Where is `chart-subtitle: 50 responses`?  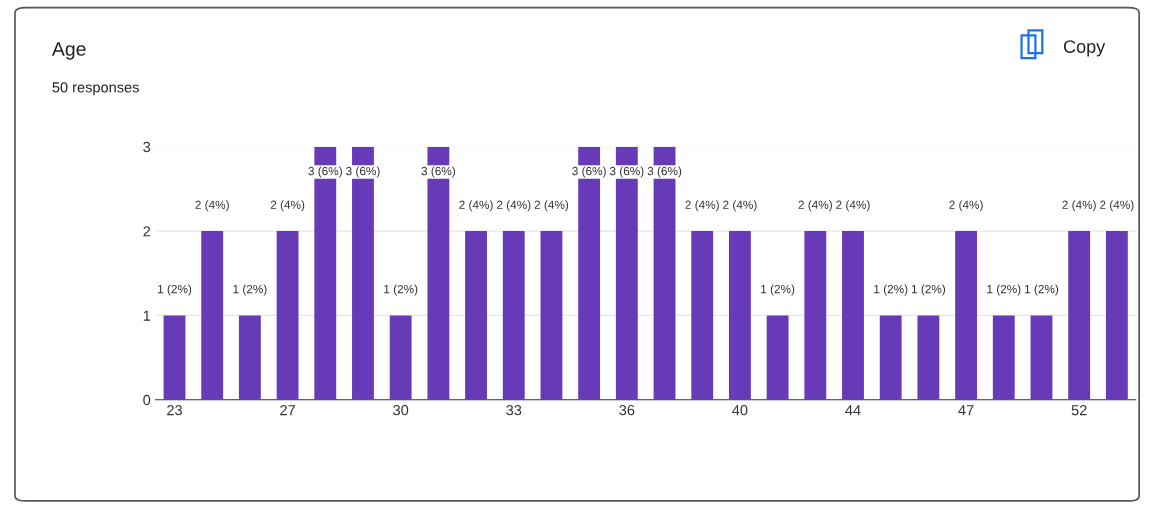 chart-subtitle: 50 responses is located at coordinates (95, 89).